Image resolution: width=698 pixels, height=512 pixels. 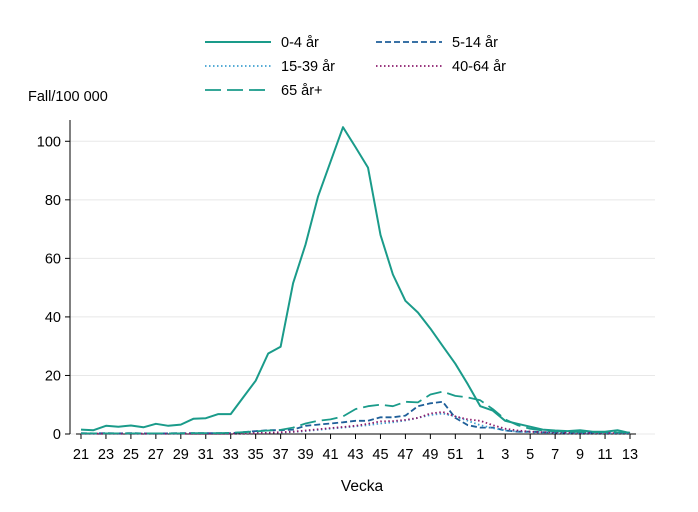 I want to click on x-tick-label: 35, so click(x=256, y=455).